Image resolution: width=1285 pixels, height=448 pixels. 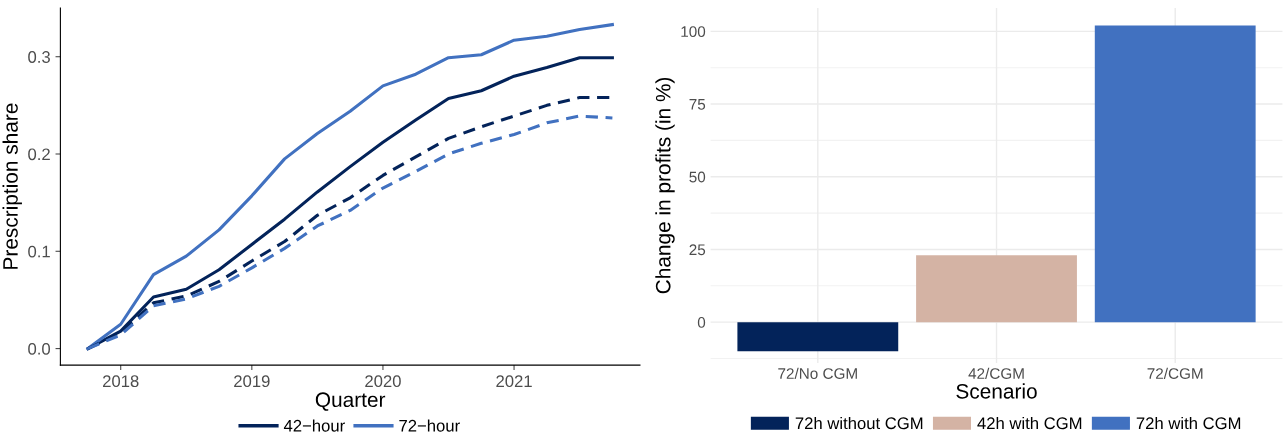 What do you see at coordinates (697, 104) in the screenshot?
I see `y-tick-label: 75` at bounding box center [697, 104].